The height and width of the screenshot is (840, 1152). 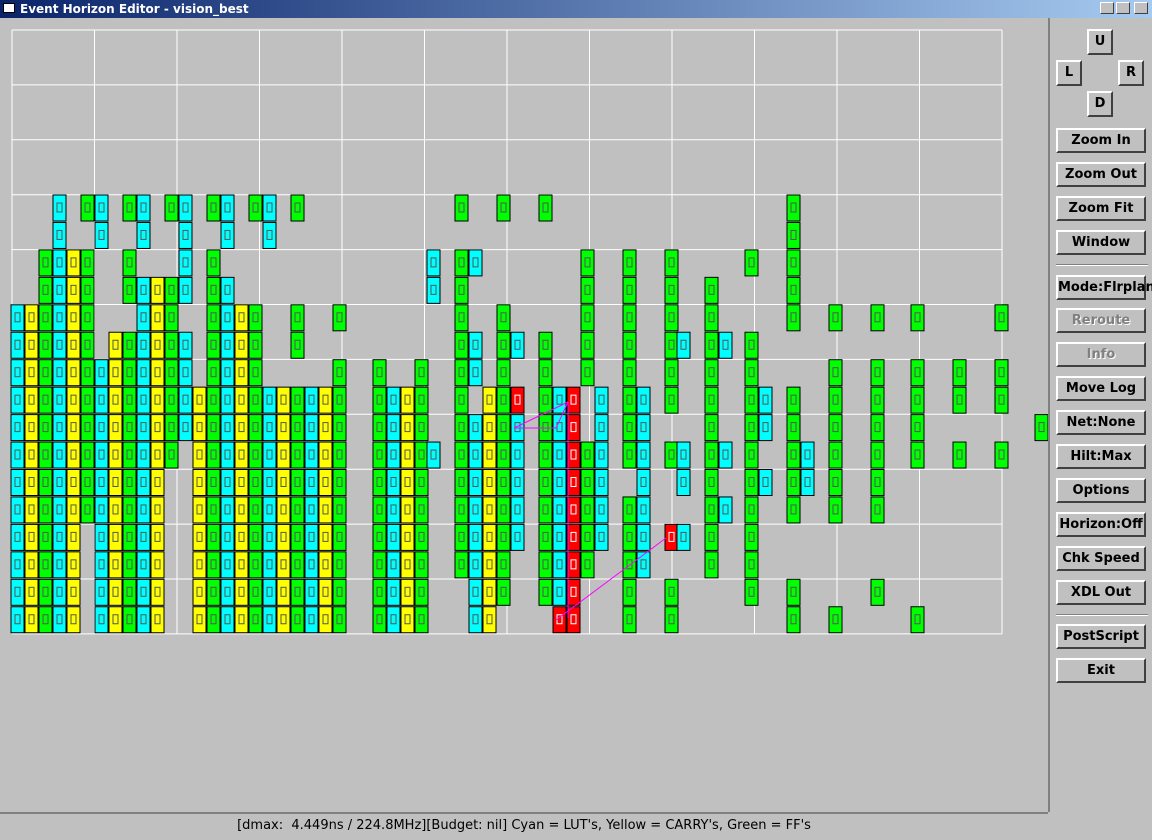 I want to click on panel-button: Net:None, so click(x=1101, y=422).